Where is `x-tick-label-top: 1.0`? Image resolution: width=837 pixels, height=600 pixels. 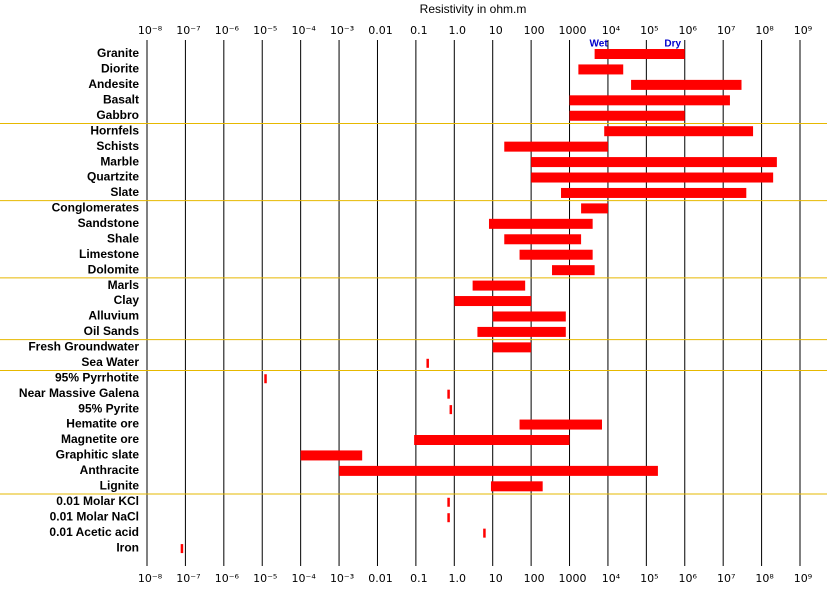
x-tick-label-top: 1.0 is located at coordinates (458, 30).